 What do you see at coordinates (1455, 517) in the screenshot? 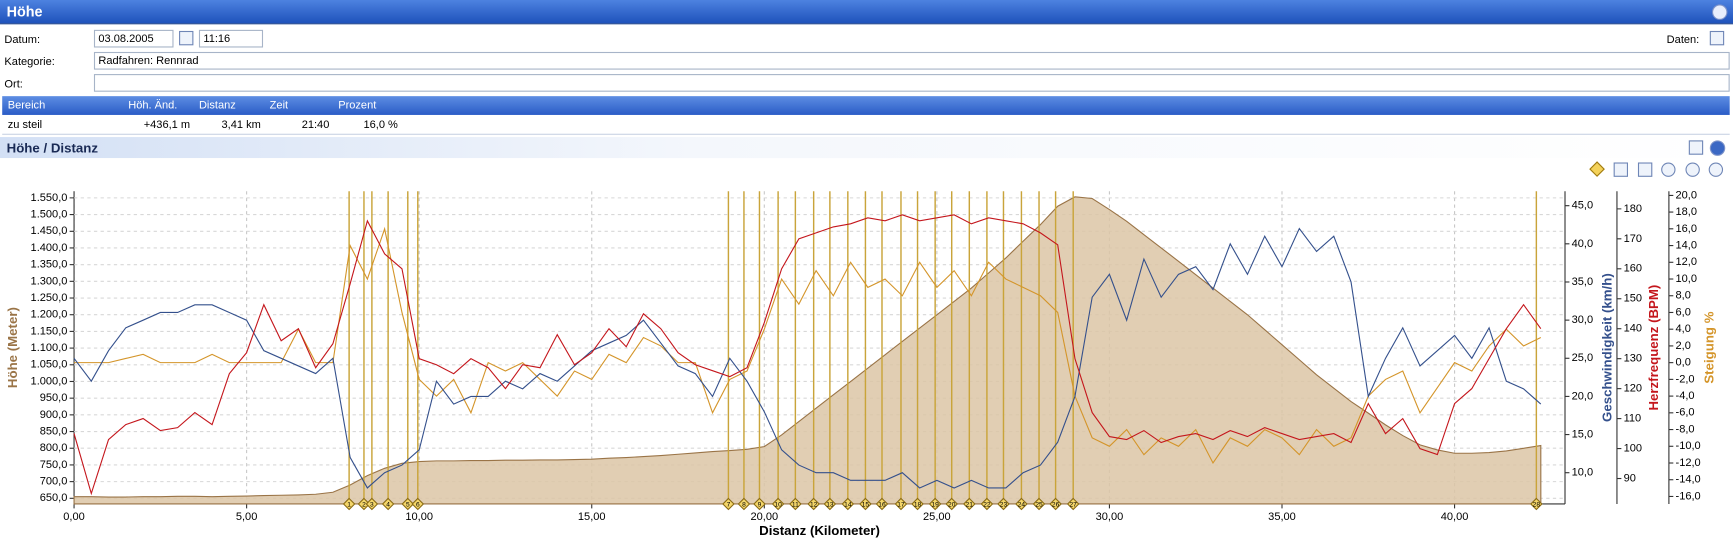
I see `x-tick-label: 40,00` at bounding box center [1455, 517].